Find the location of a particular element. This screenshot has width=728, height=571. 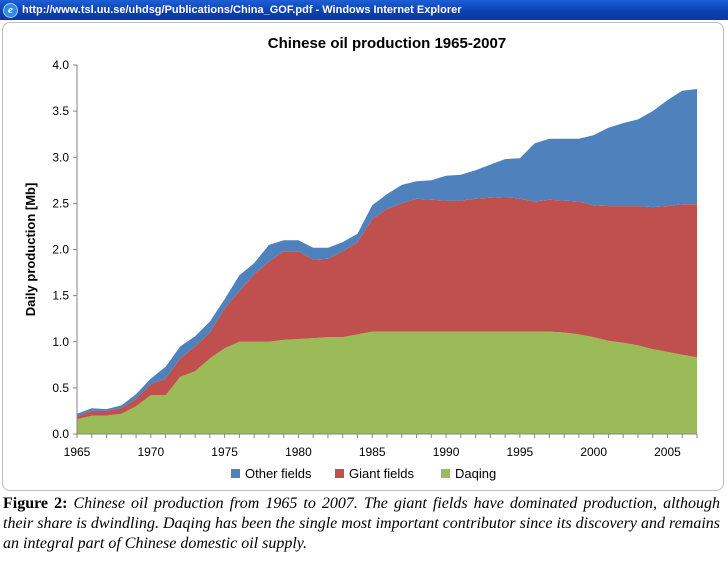

legend-swatch-daqing is located at coordinates (445, 473).